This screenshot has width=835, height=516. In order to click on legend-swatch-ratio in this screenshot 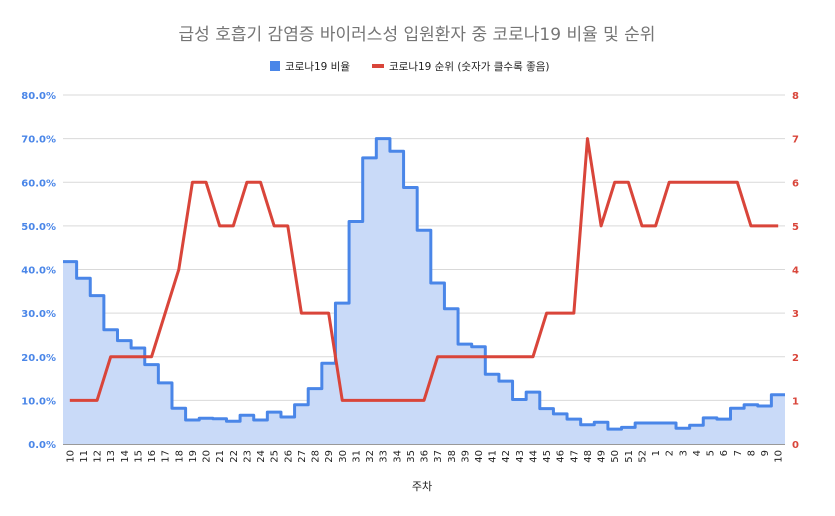, I will do `click(275, 66)`.